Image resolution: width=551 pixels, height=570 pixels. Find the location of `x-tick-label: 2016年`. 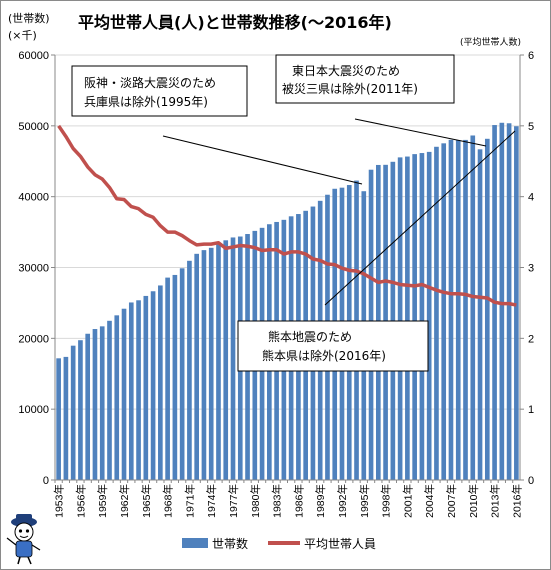

x-tick-label: 2016年 is located at coordinates (516, 501).